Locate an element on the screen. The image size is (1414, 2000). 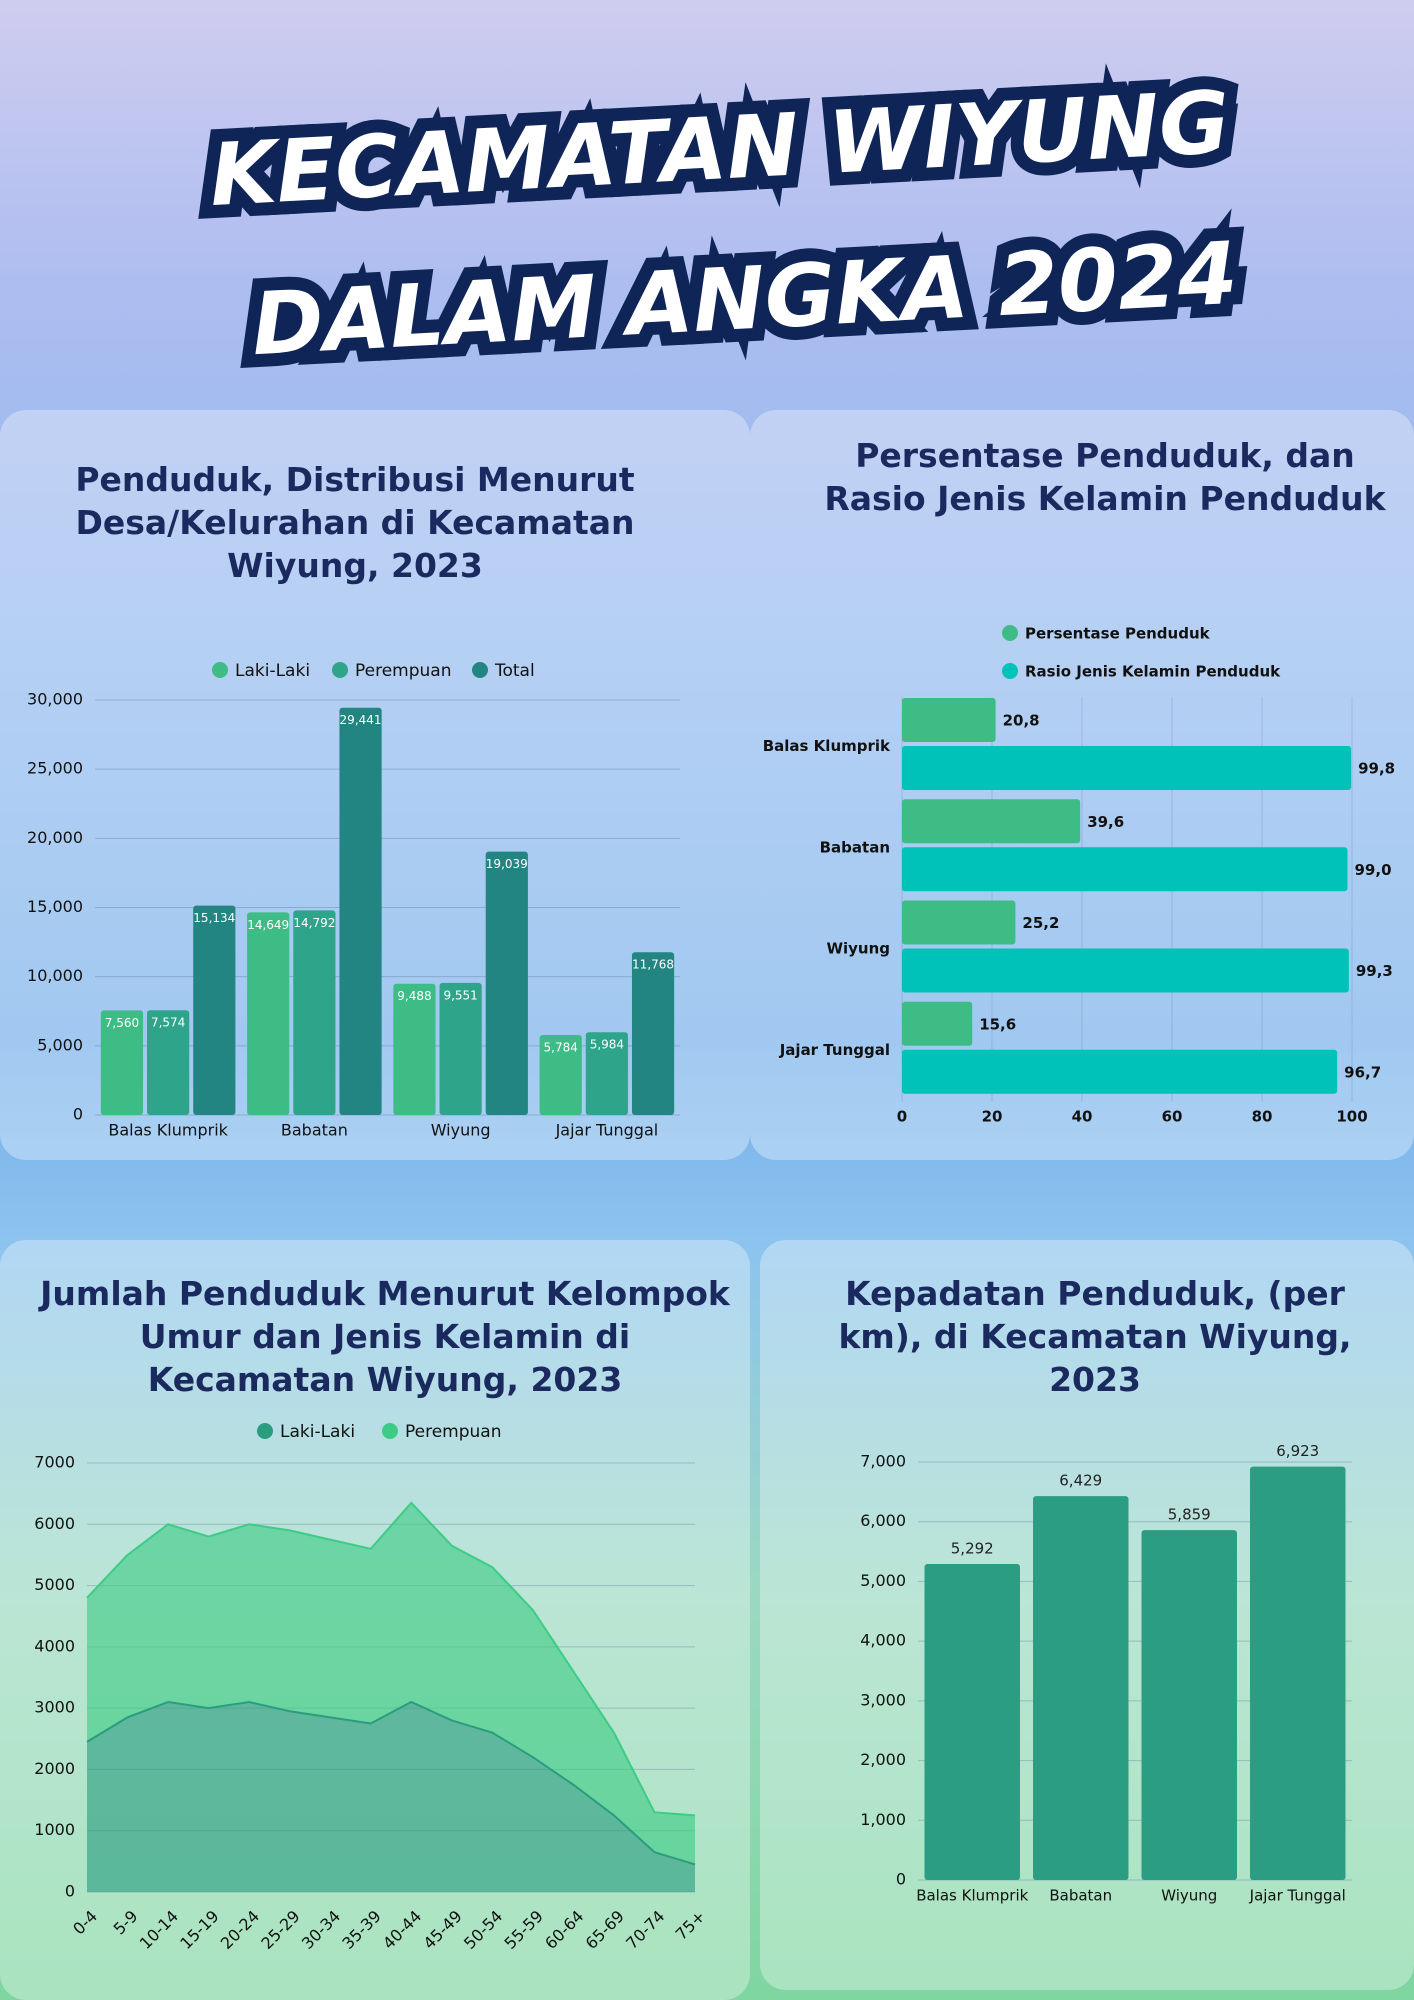
x-tick-label: 10-14 is located at coordinates (159, 1930).